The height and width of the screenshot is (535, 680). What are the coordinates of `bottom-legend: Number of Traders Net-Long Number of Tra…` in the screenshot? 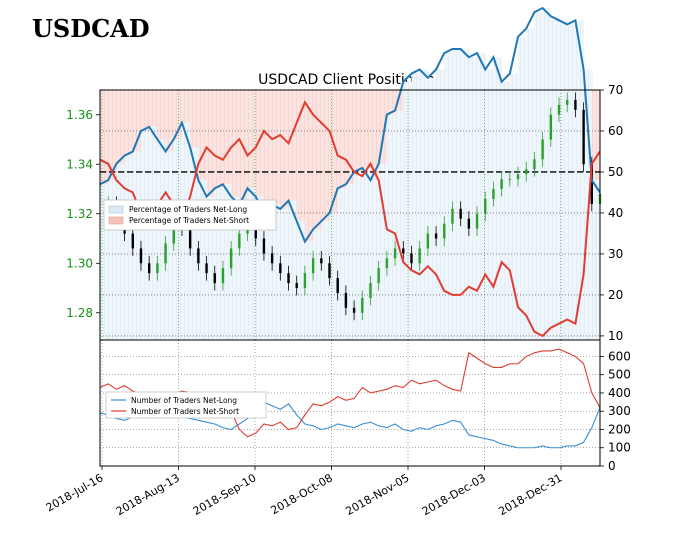 It's located at (186, 405).